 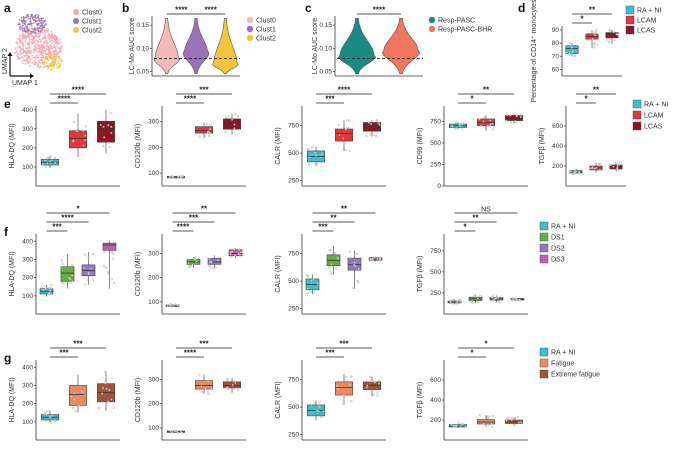 I want to click on y-axis-label: CD120b (MFI), so click(x=138, y=274).